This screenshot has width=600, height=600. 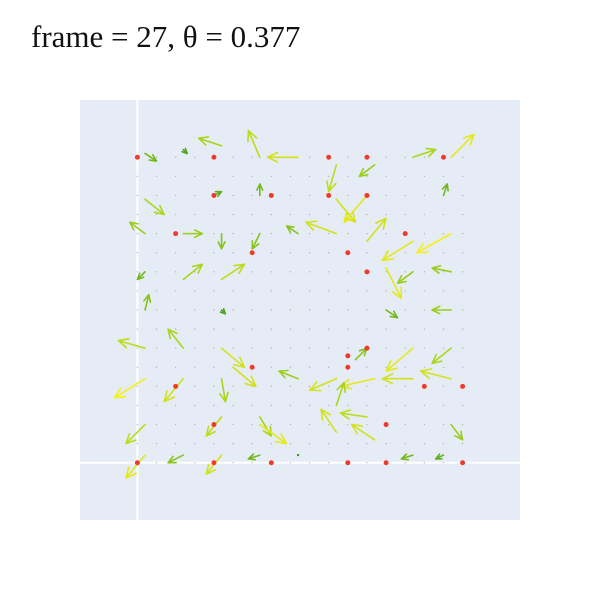 What do you see at coordinates (166, 36) in the screenshot?
I see `chart-title: frame = 27, θ = 0.377` at bounding box center [166, 36].